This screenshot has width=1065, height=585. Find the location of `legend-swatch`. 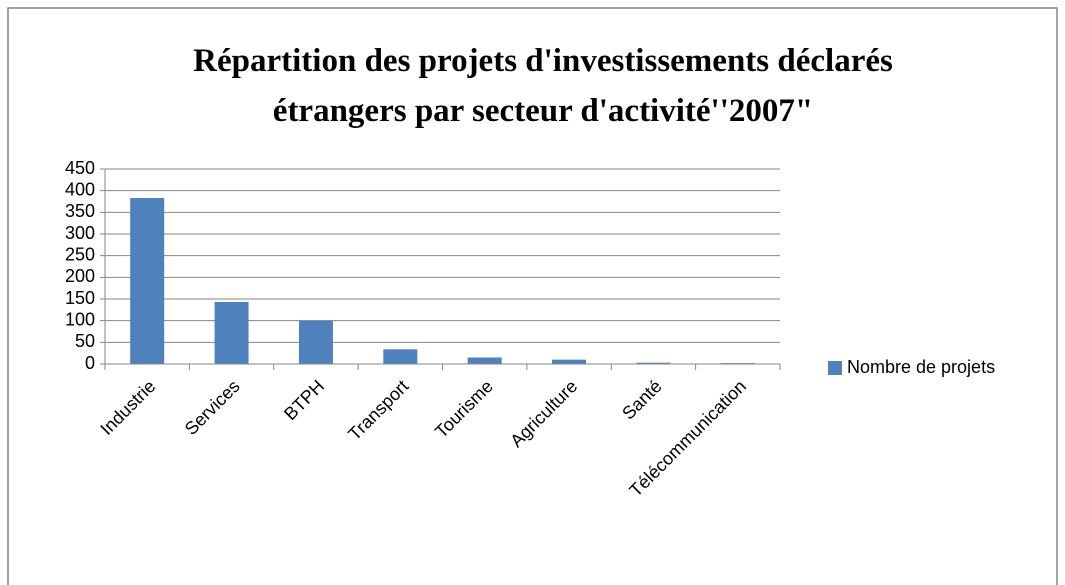

legend-swatch is located at coordinates (835, 368).